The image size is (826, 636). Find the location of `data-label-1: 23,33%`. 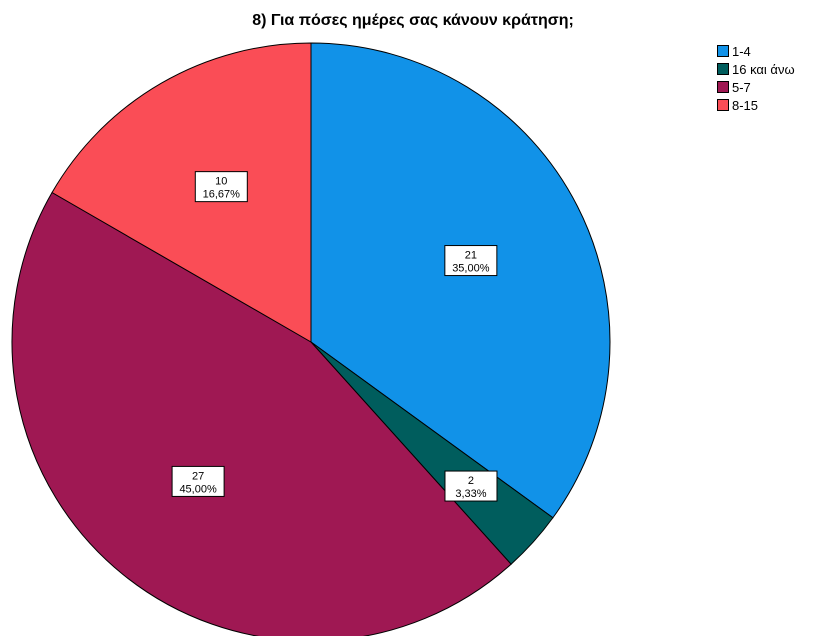

data-label-1: 23,33% is located at coordinates (471, 486).